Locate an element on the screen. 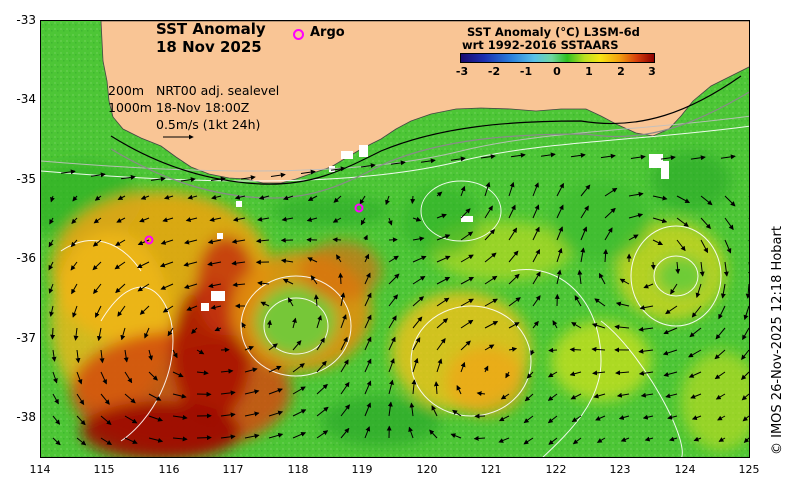 Image resolution: width=791 pixels, height=492 pixels. credit-text: © IMOS 26-Nov-2025 12:18 Hobart is located at coordinates (777, 340).